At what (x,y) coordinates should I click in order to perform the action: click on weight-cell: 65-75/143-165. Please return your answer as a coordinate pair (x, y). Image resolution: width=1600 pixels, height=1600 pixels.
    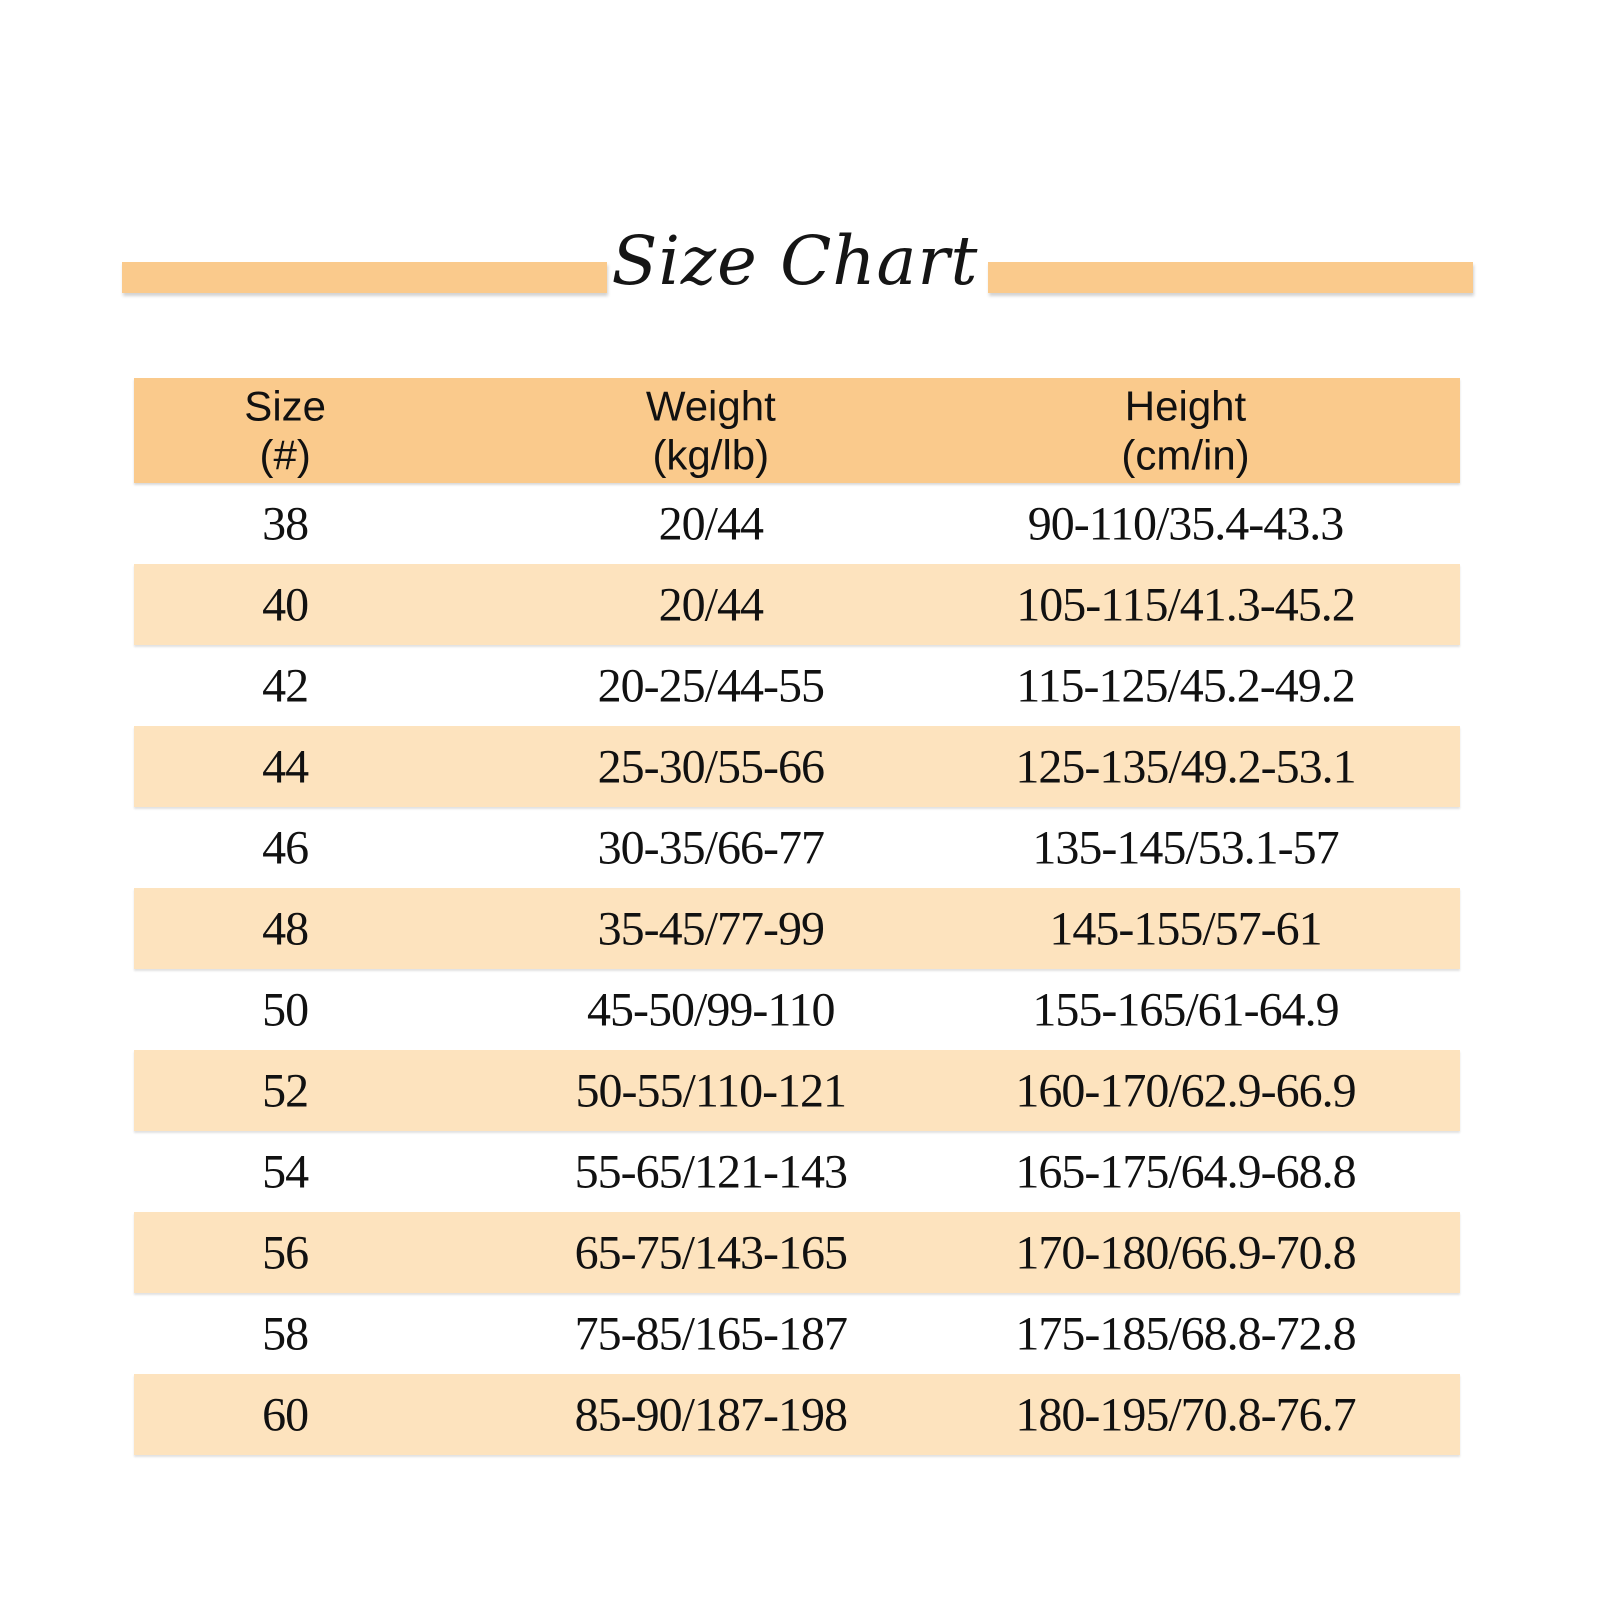
    Looking at the image, I should click on (711, 1252).